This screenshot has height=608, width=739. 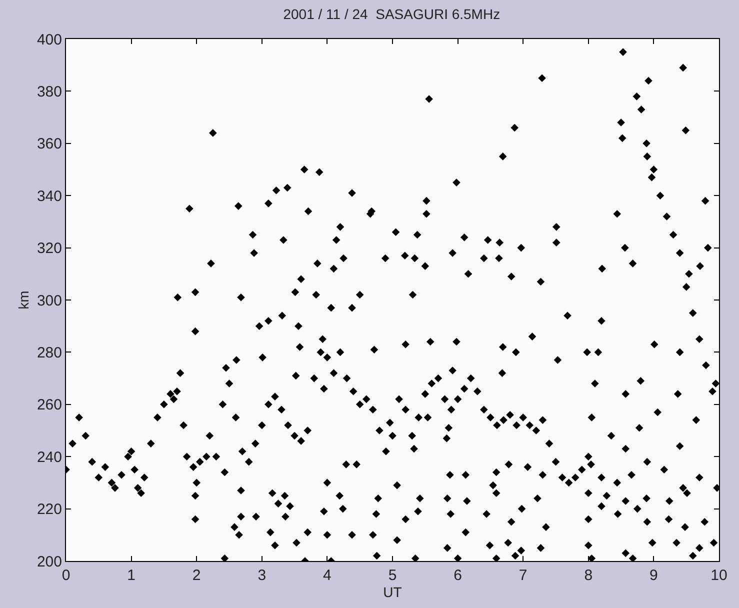 I want to click on x-tick-label: 7, so click(x=523, y=575).